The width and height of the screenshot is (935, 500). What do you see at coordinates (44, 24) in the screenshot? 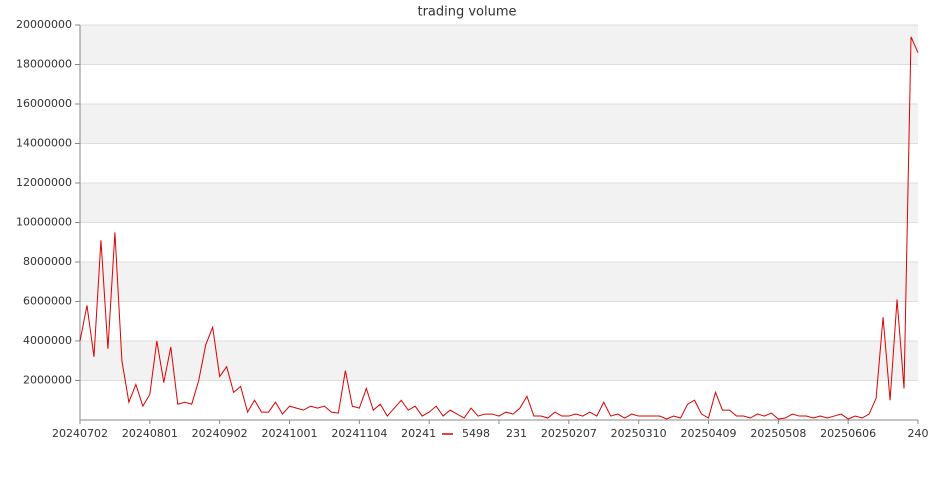
I see `y-tick-label: 20000000` at bounding box center [44, 24].